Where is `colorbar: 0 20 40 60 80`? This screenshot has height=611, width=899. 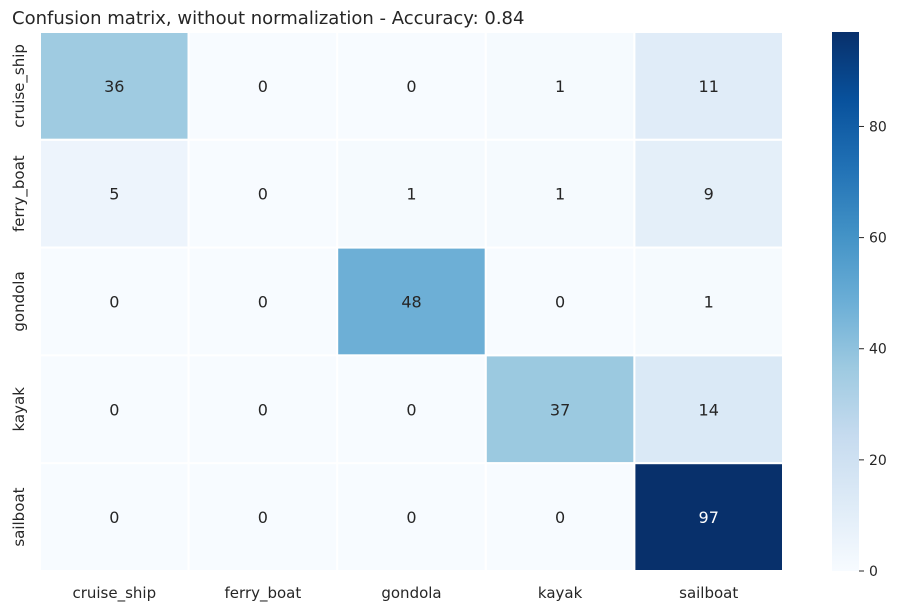
colorbar: 0 20 40 60 80 is located at coordinates (859, 306).